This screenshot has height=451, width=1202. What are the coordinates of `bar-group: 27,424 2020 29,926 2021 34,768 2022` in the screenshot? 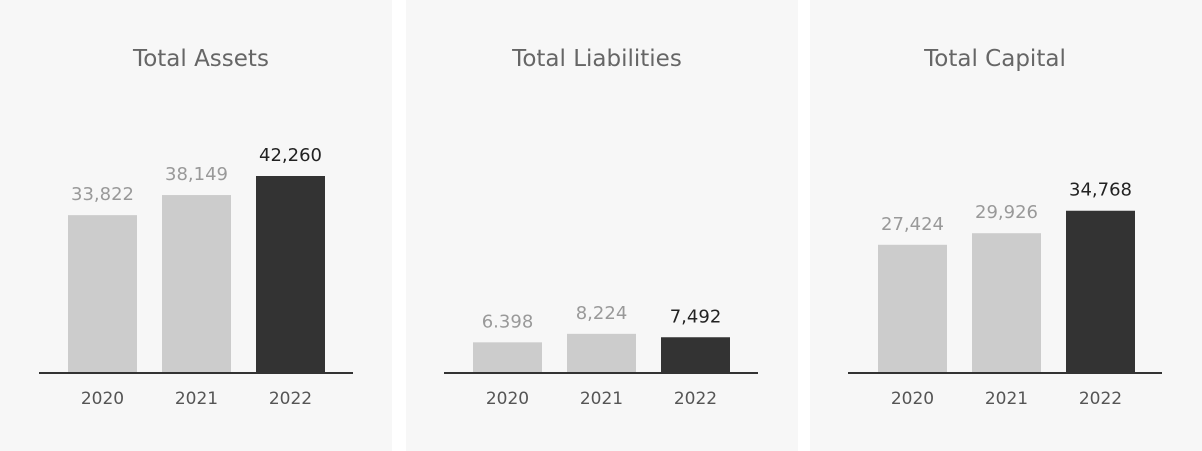 It's located at (1006, 294).